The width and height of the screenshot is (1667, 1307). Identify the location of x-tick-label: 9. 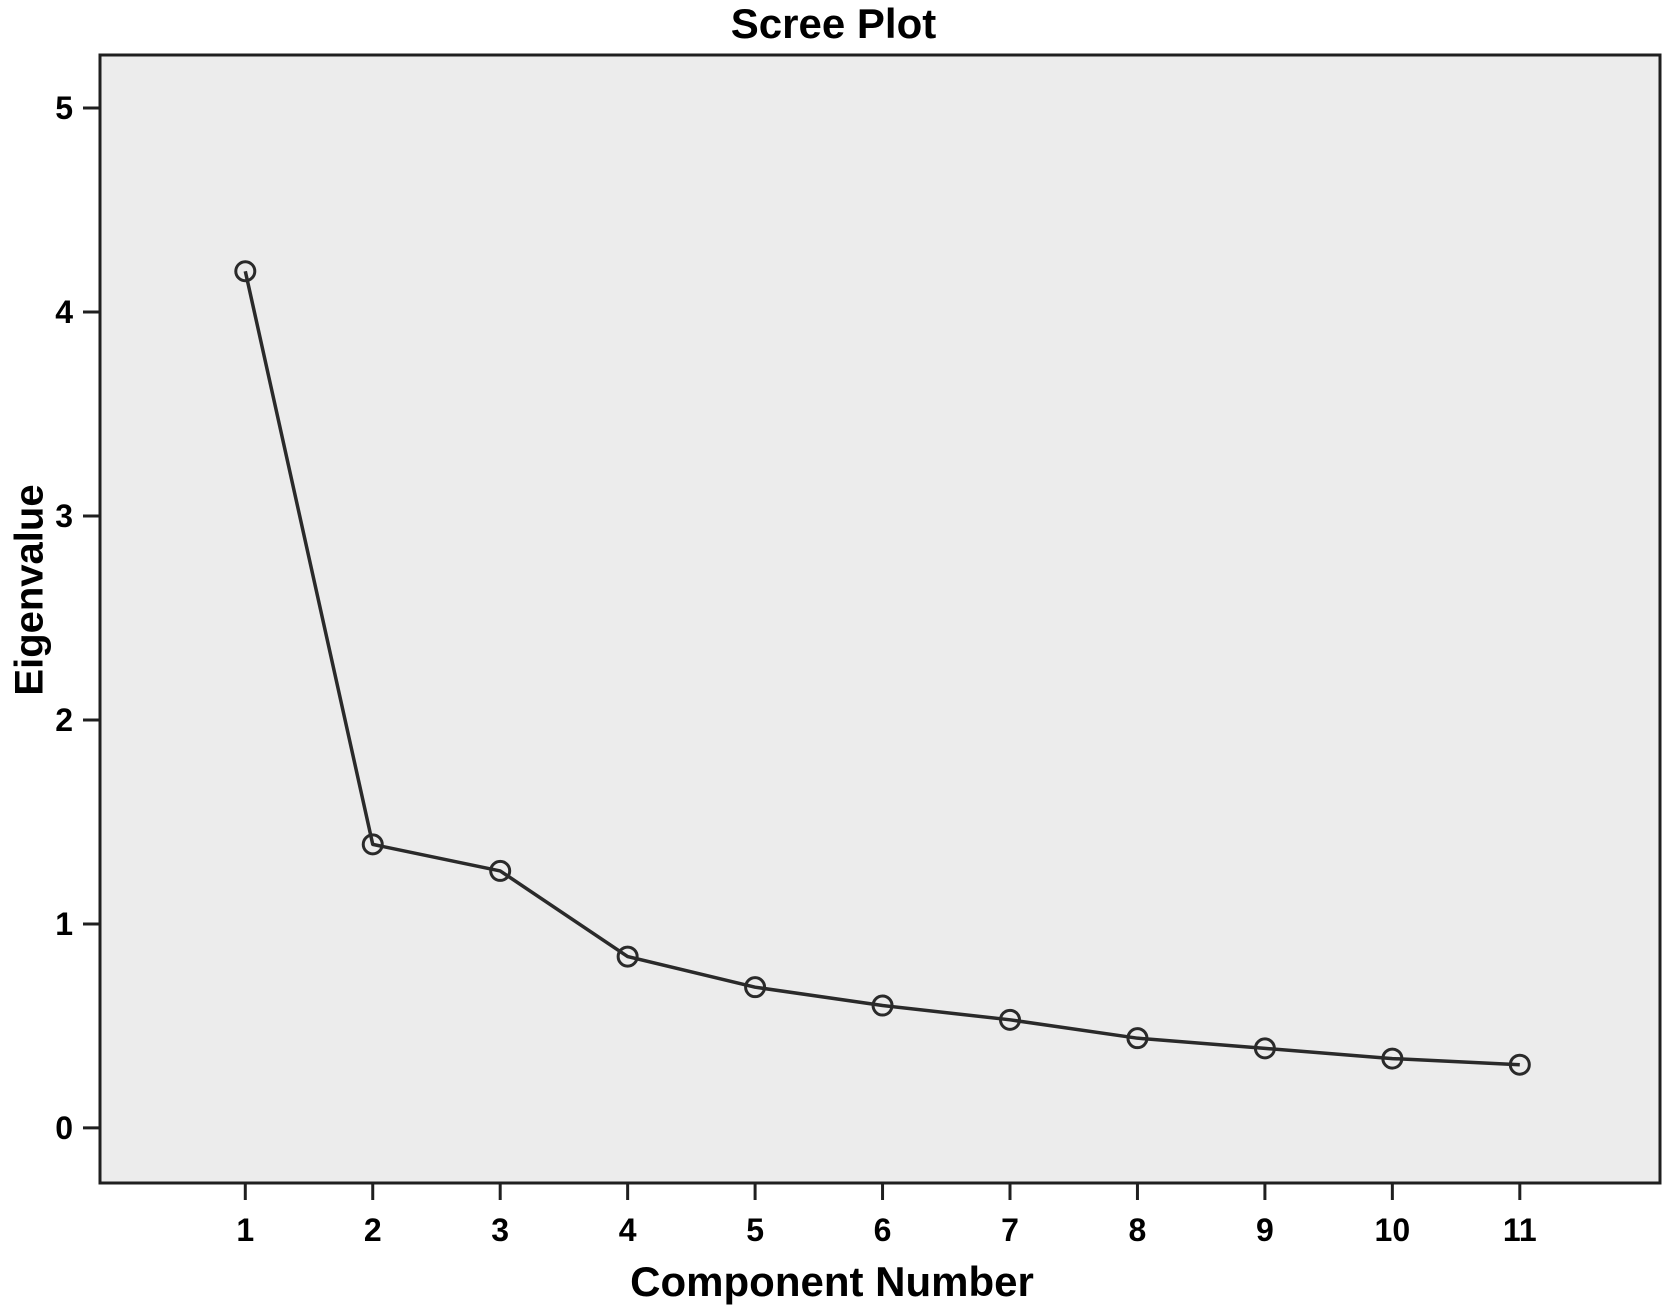
(1265, 1230).